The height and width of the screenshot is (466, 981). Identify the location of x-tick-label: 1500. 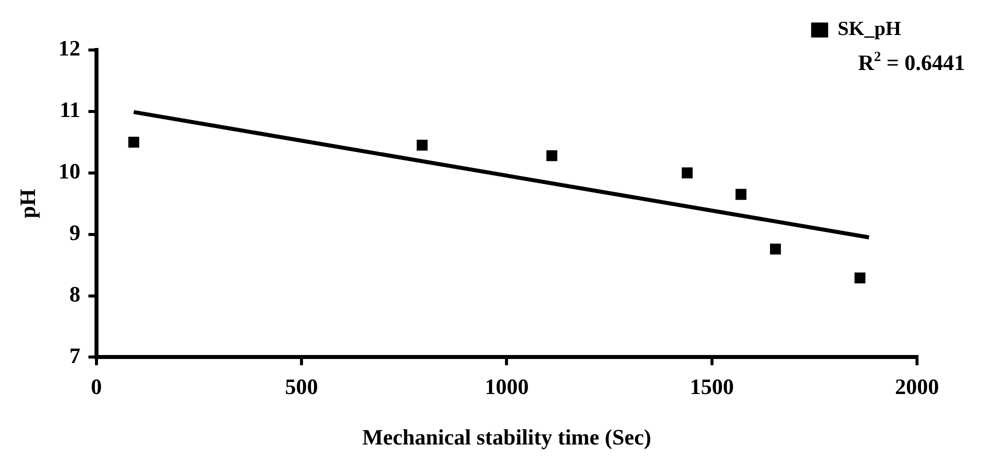
(712, 387).